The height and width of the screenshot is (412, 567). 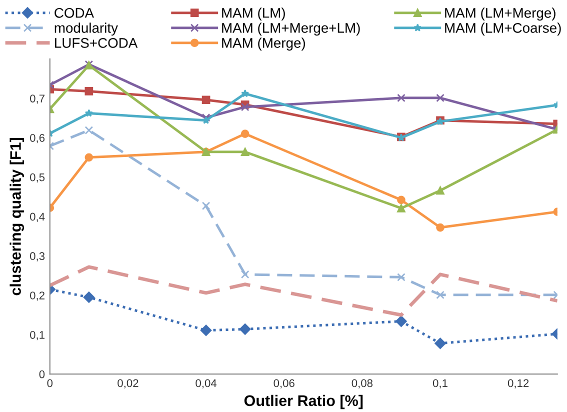 What do you see at coordinates (253, 14) in the screenshot?
I see `legend-label: MAM (LM)` at bounding box center [253, 14].